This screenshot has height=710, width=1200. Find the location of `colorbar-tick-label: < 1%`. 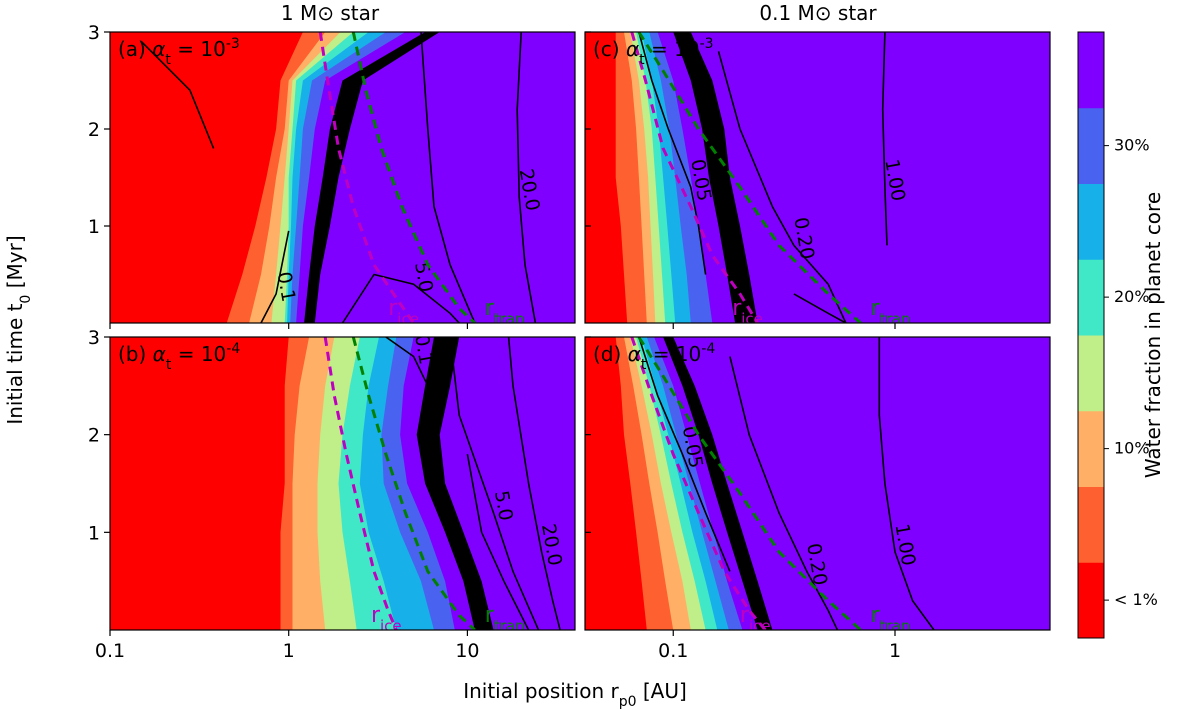

colorbar-tick-label: < 1% is located at coordinates (1136, 599).